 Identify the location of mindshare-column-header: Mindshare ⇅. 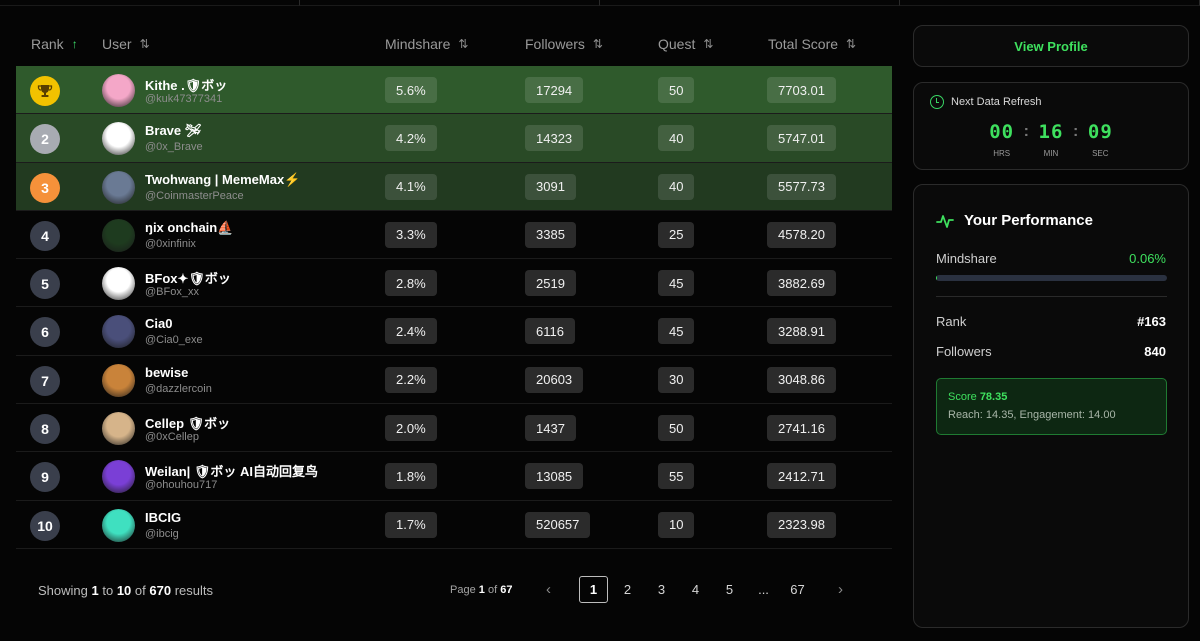
(427, 44).